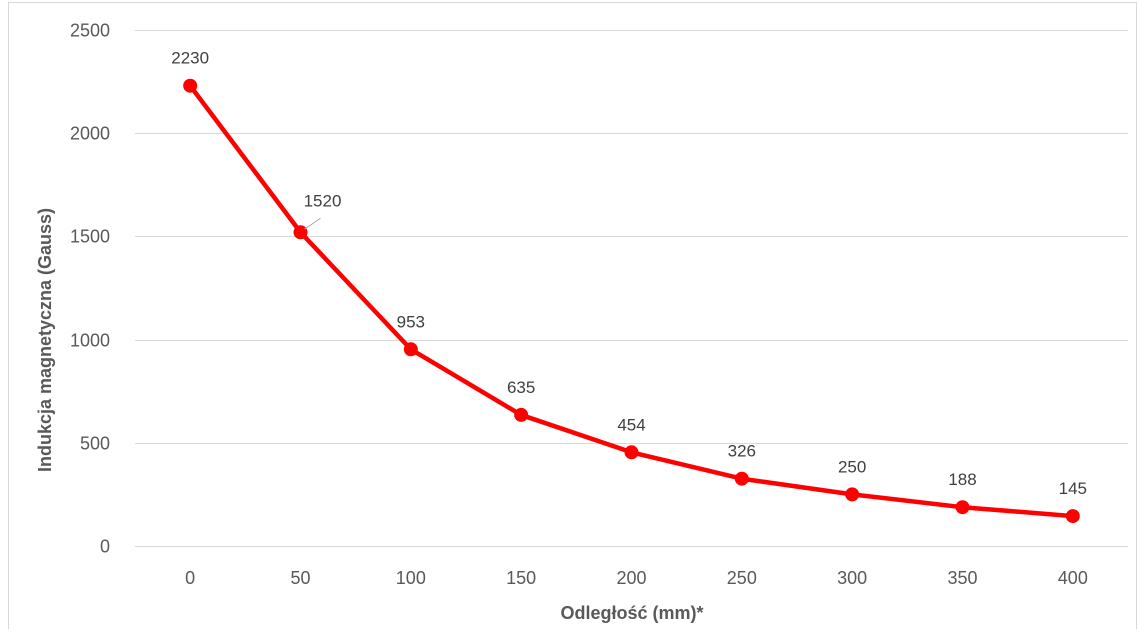 This screenshot has height=634, width=1138. What do you see at coordinates (190, 58) in the screenshot?
I see `data-label: 2230` at bounding box center [190, 58].